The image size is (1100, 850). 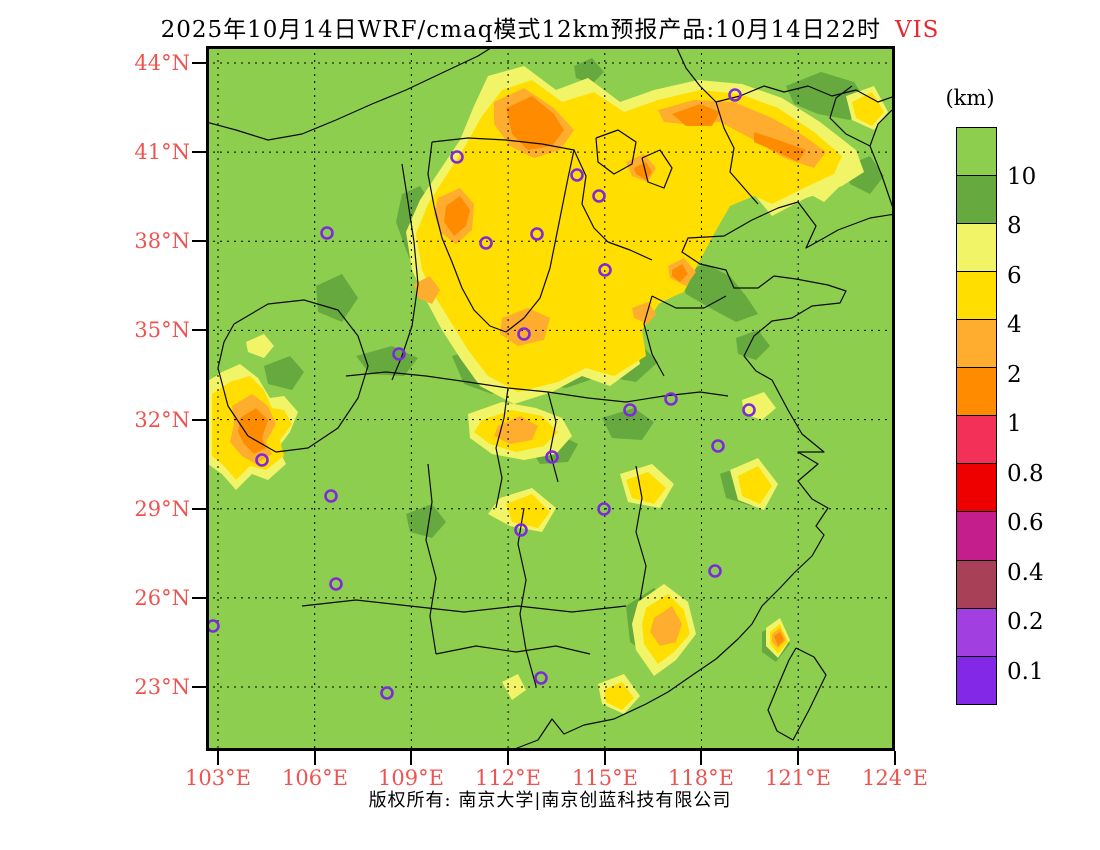 What do you see at coordinates (508, 778) in the screenshot?
I see `lon-tick-label: 112°E` at bounding box center [508, 778].